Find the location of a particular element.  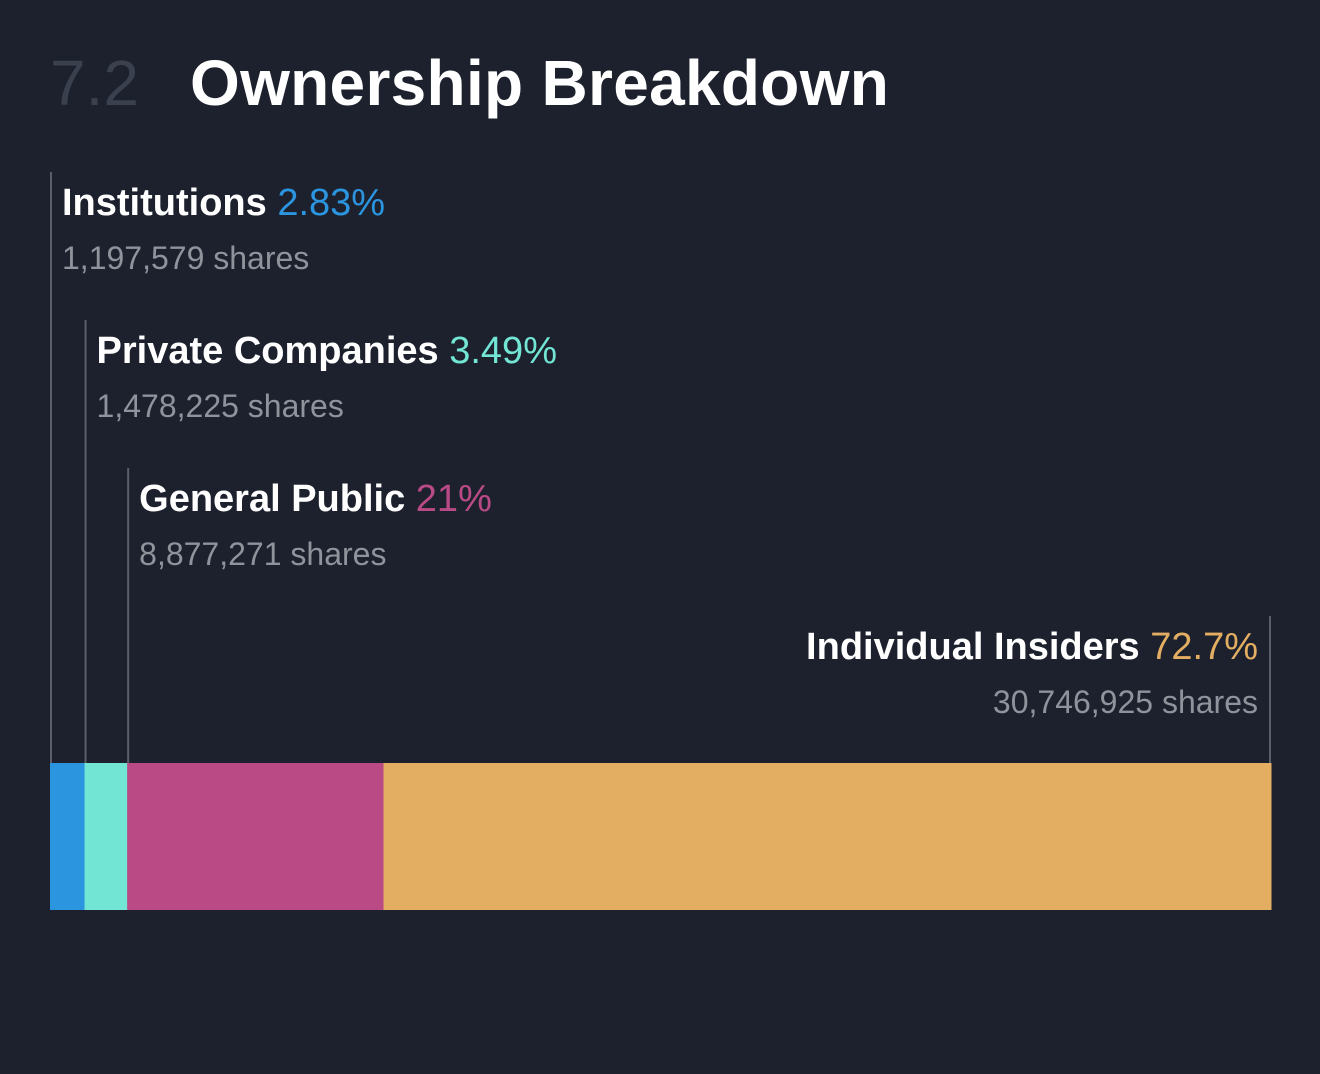

segment-label: Private Companies 3.49% 1,478,225 shares is located at coordinates (327, 377).